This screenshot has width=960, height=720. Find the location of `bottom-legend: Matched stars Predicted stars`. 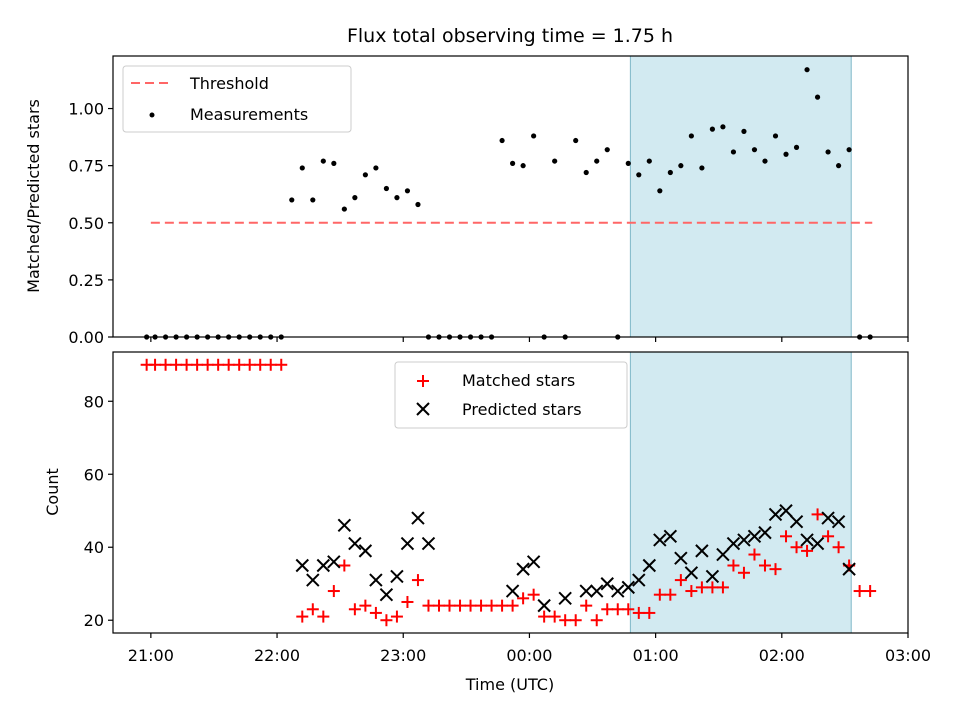

bottom-legend: Matched stars Predicted stars is located at coordinates (511, 395).